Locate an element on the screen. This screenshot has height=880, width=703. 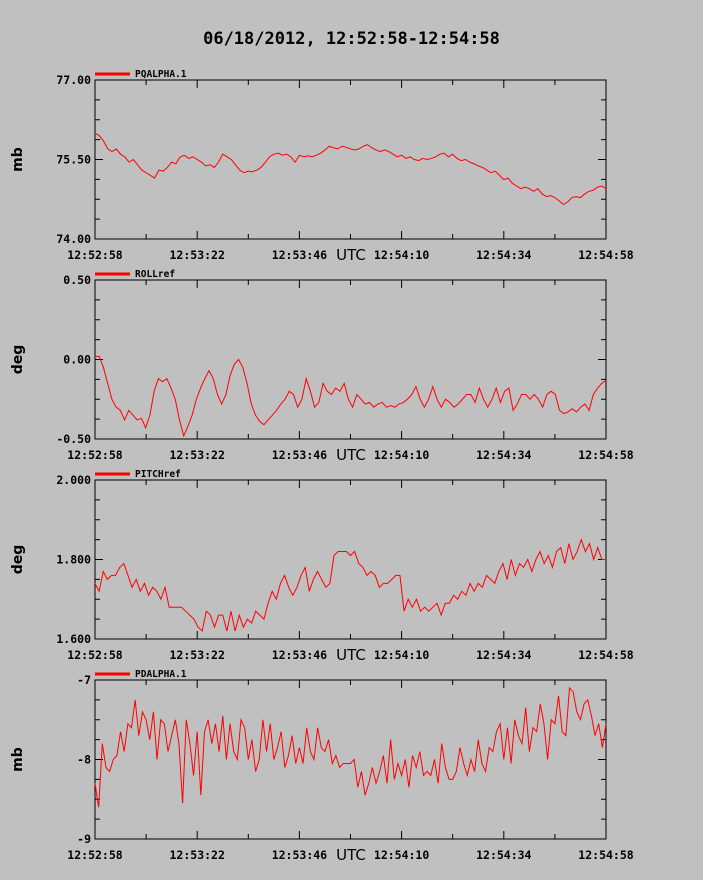
y-tick-label: -0.50 is located at coordinates (73, 439).